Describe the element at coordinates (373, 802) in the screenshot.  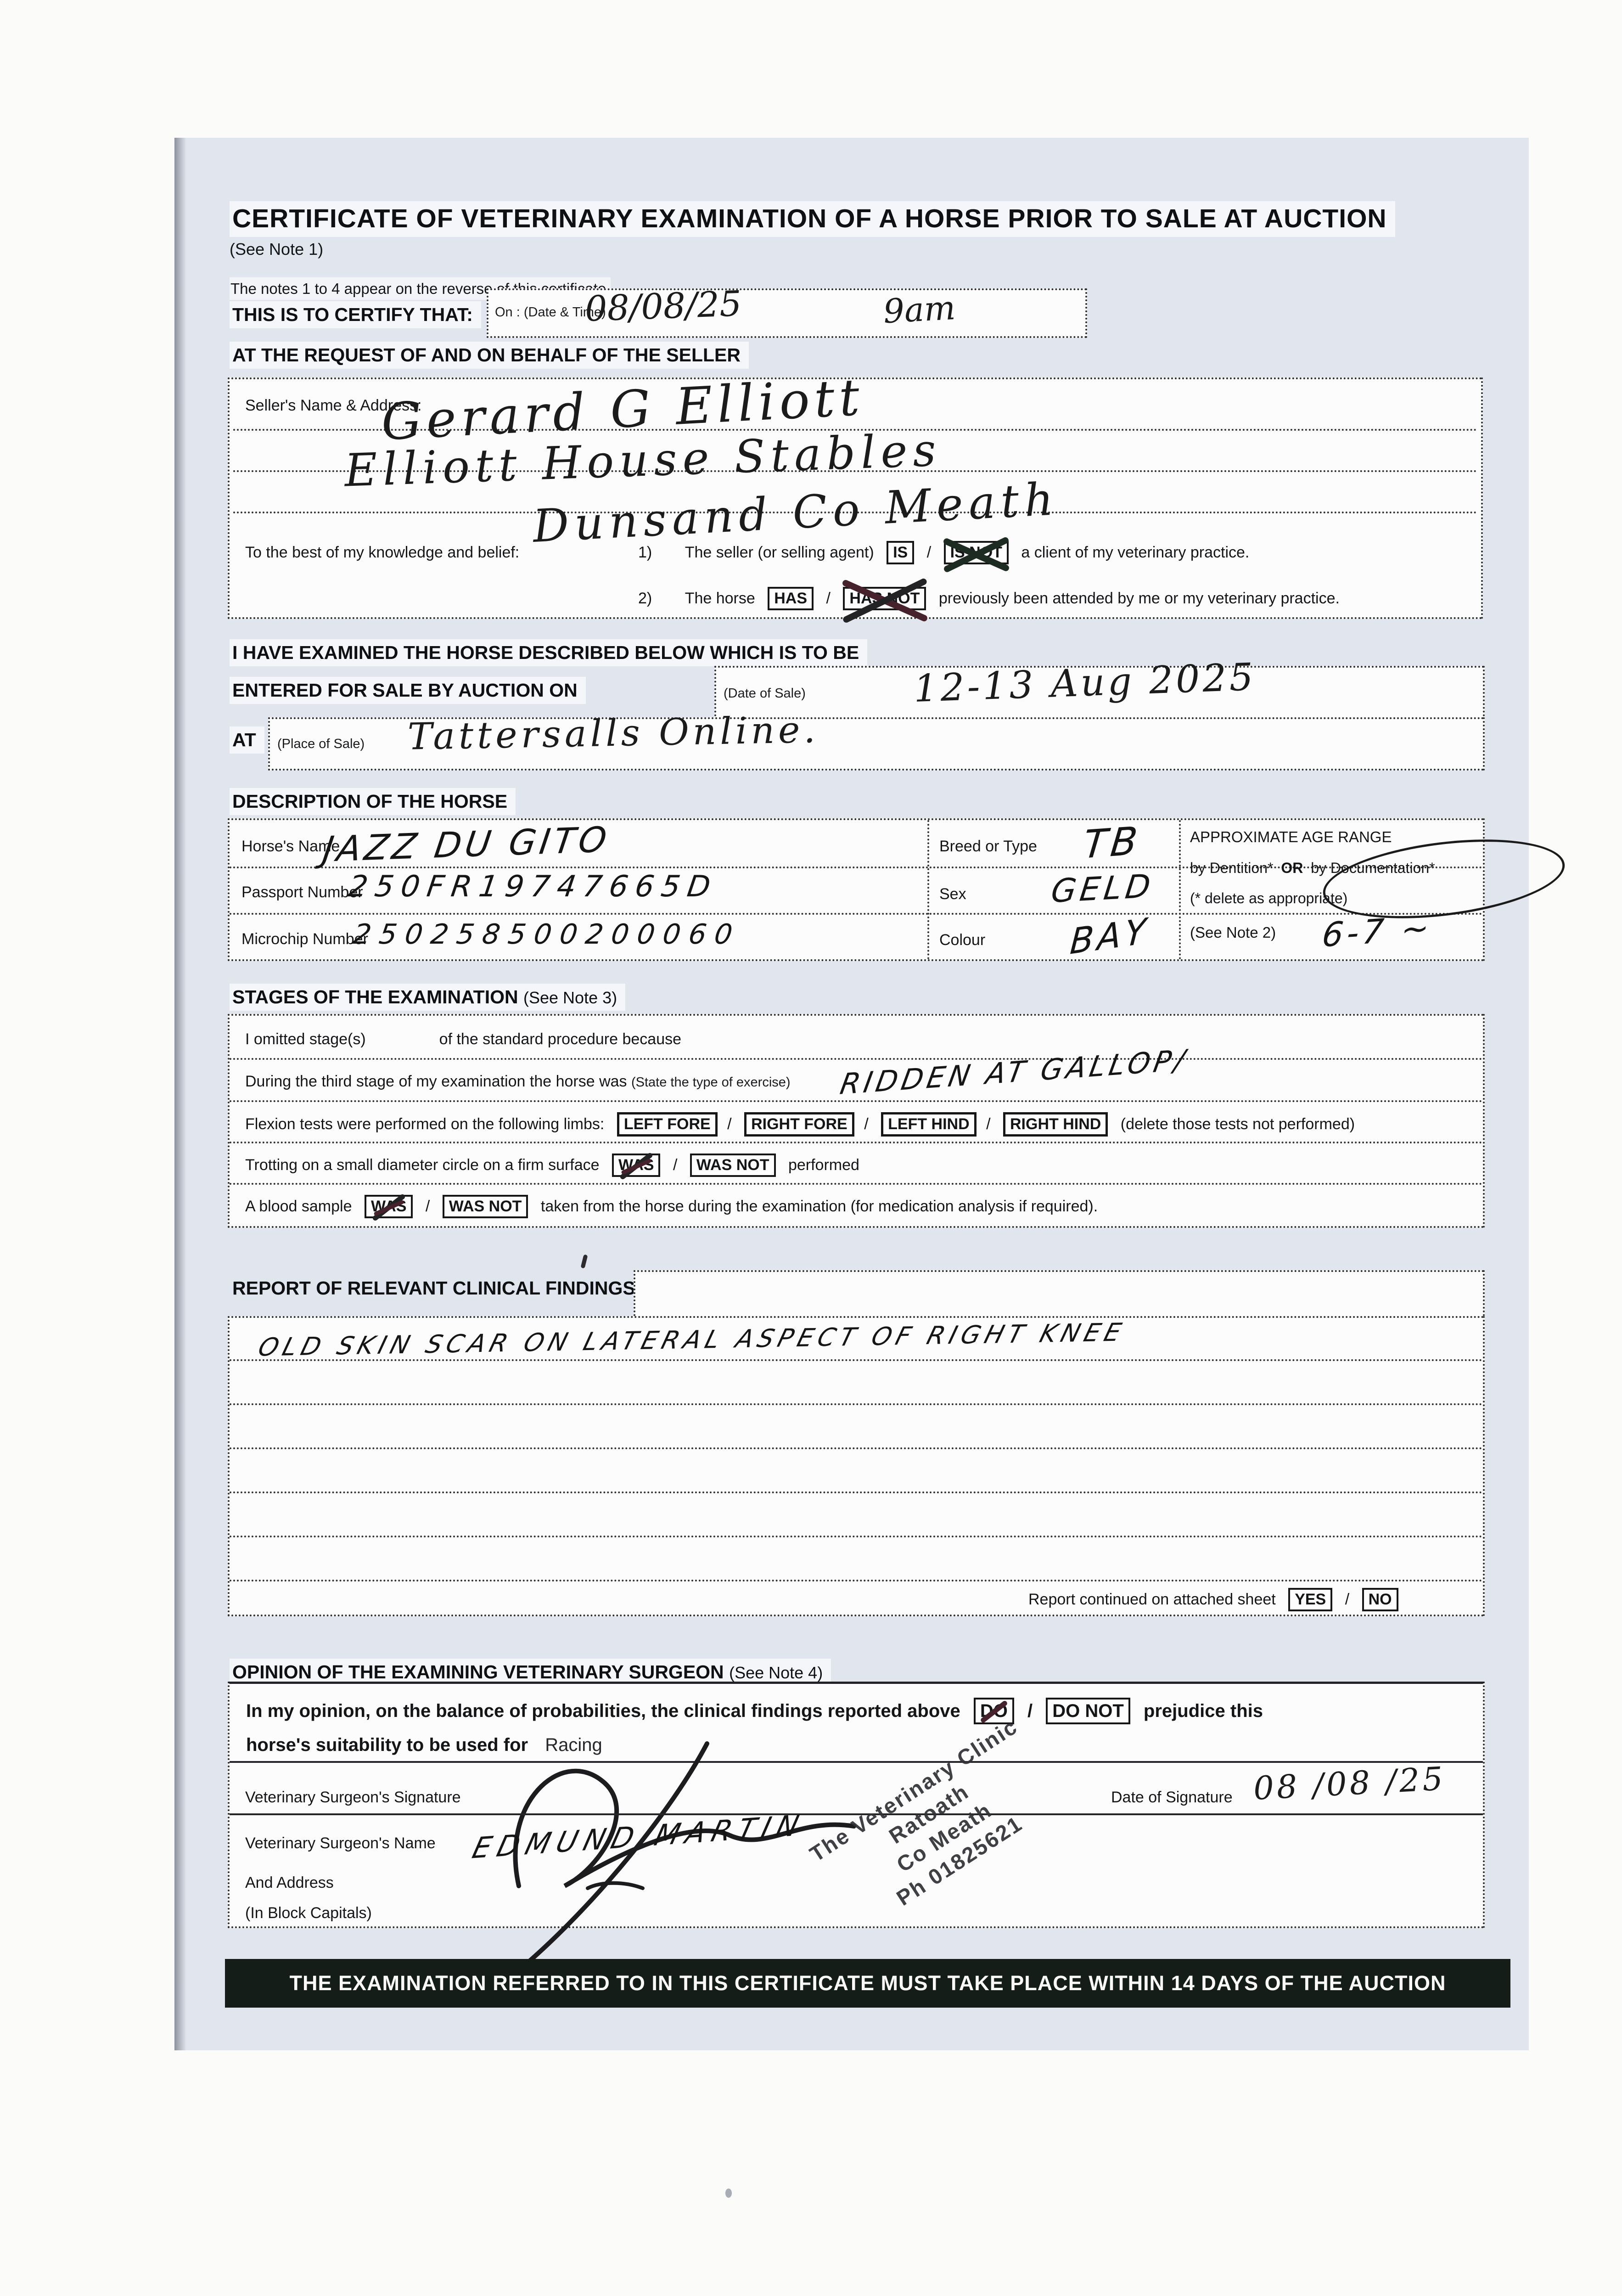
I see `description-heading: DESCRIPTION OF THE HORSE` at that location.